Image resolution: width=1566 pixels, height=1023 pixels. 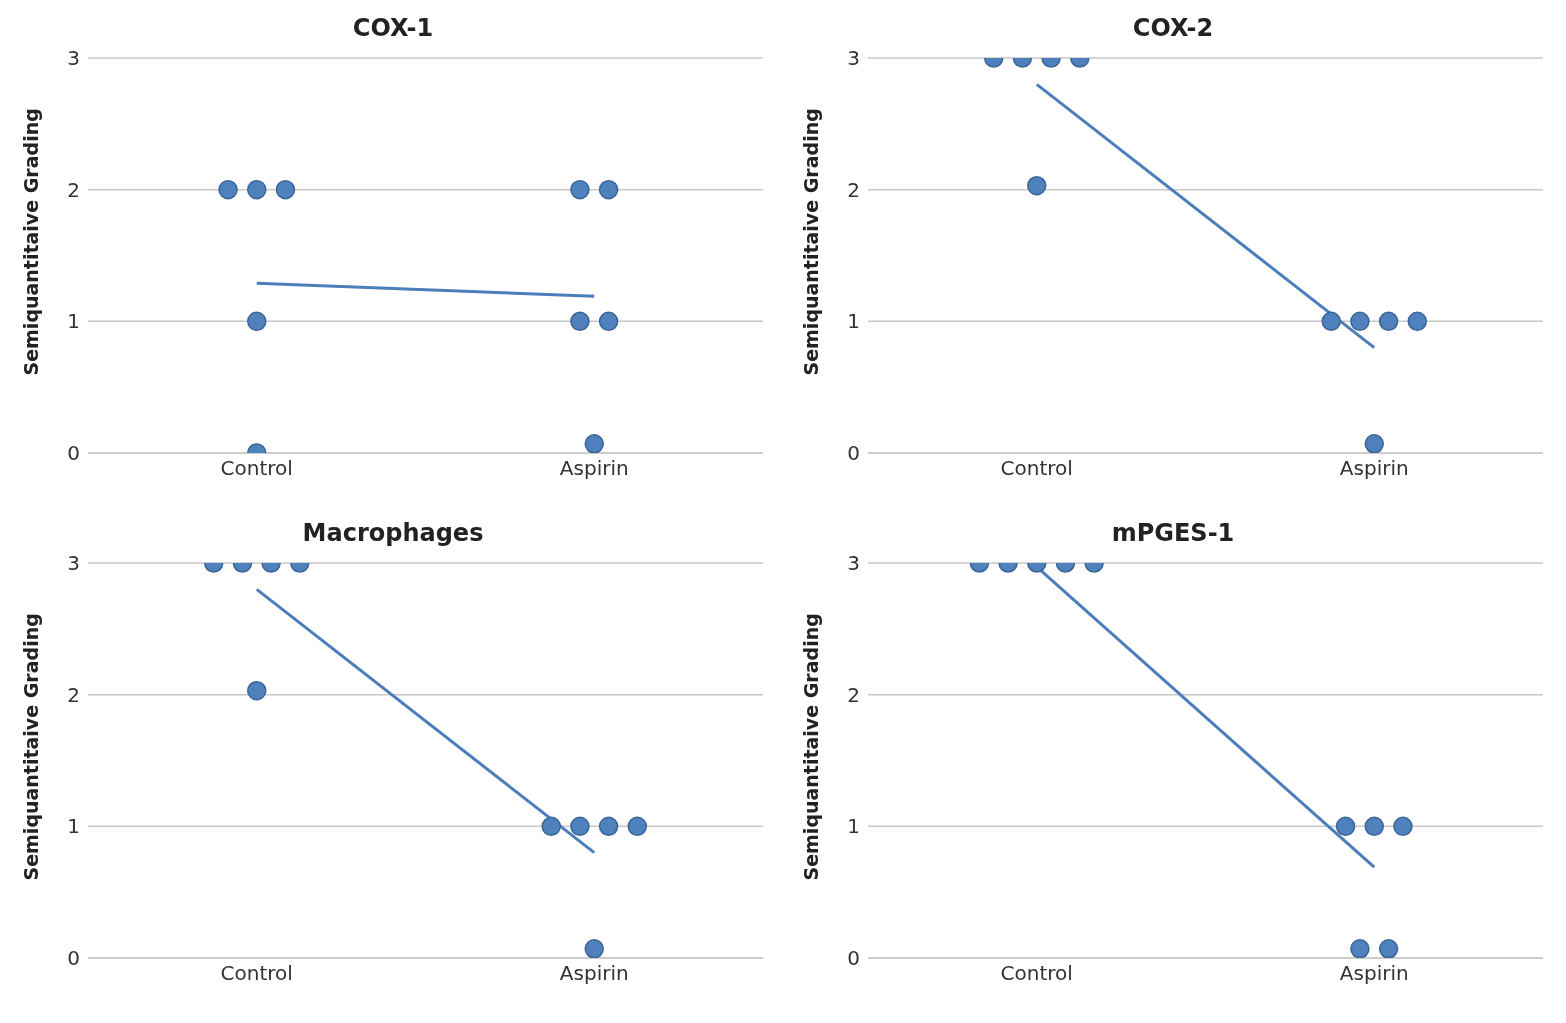 What do you see at coordinates (1173, 533) in the screenshot?
I see `chart-title: mPGES-1` at bounding box center [1173, 533].